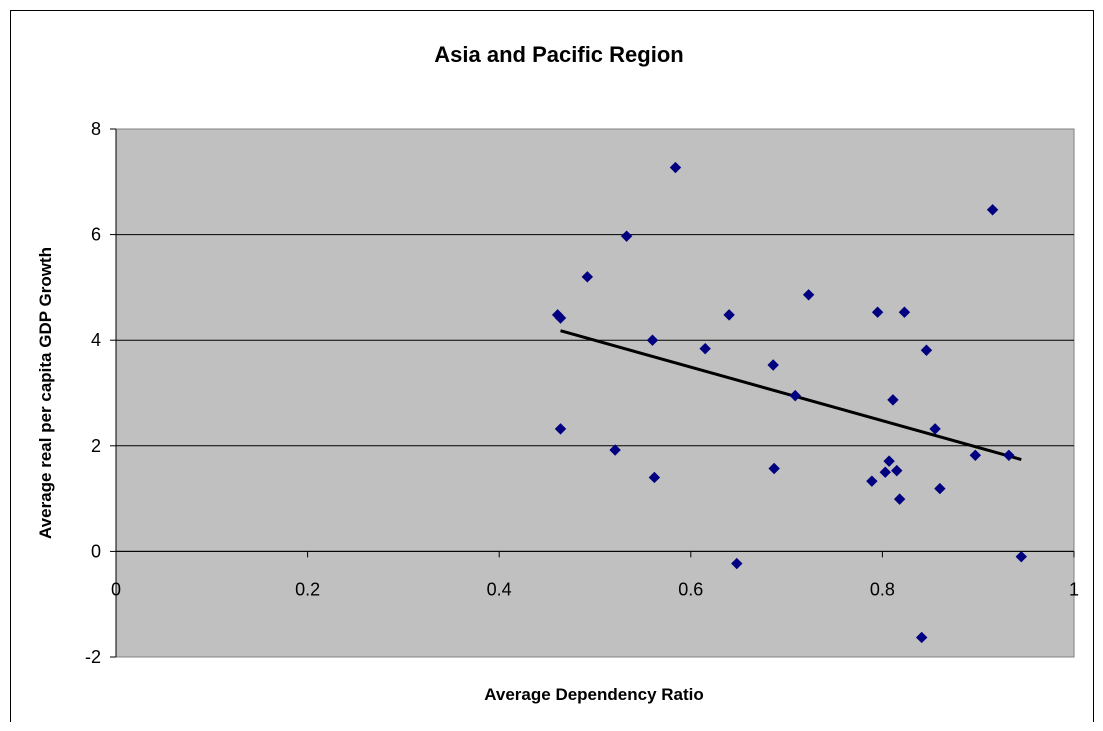  I want to click on x-tick-label: 0, so click(116, 589).